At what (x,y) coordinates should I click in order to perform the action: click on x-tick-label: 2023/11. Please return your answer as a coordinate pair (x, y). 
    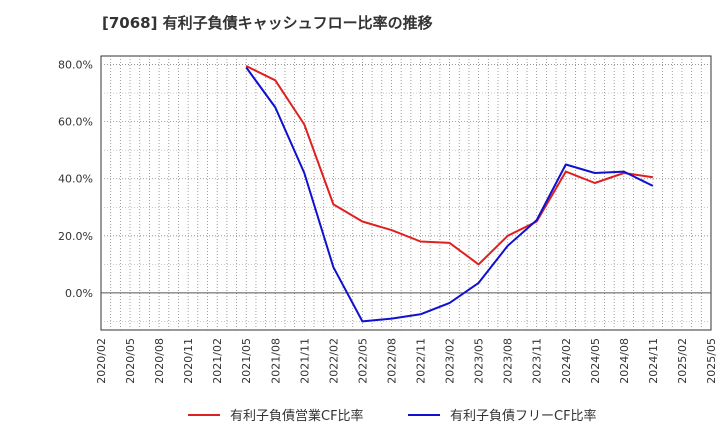
    Looking at the image, I should click on (537, 361).